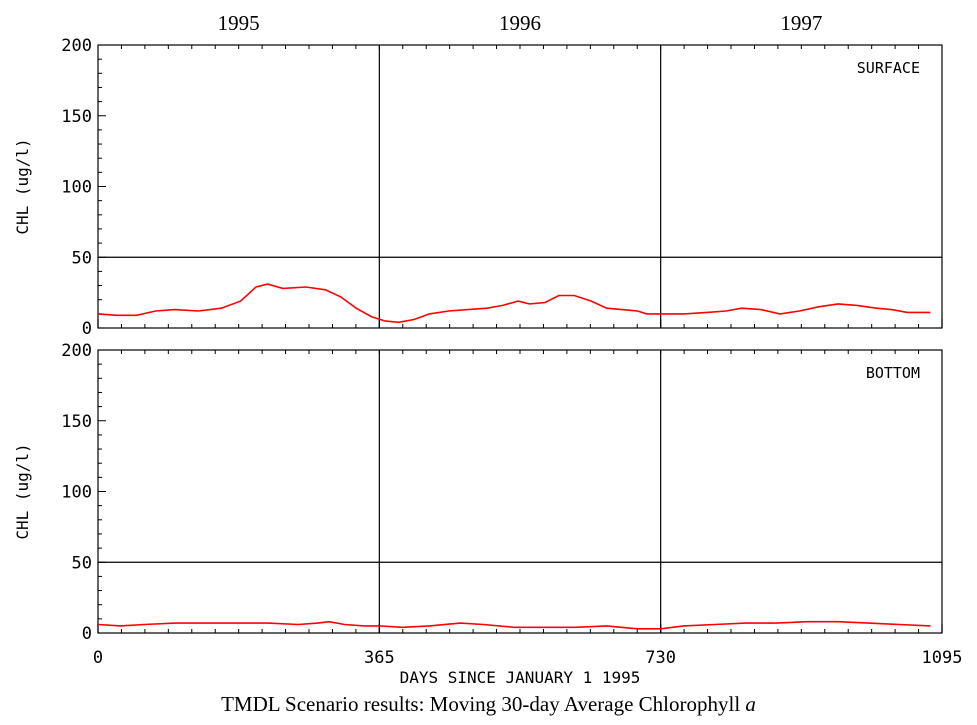  Describe the element at coordinates (520, 677) in the screenshot. I see `x-axis-label: DAYS SINCE JANUARY 1 1995` at that location.